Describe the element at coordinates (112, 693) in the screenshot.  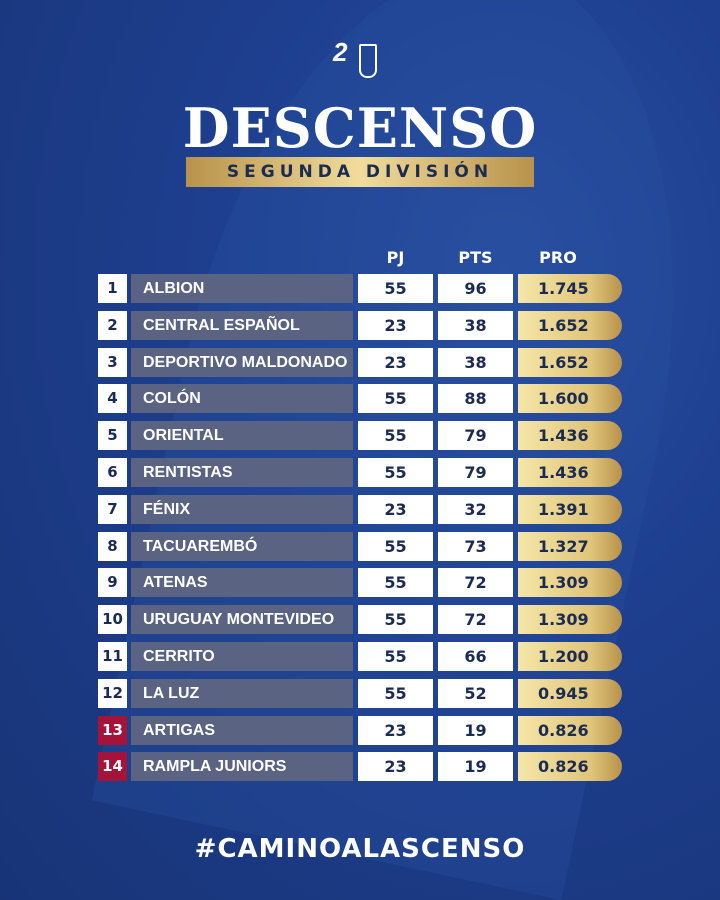
I see `rank-cell: 12` at that location.